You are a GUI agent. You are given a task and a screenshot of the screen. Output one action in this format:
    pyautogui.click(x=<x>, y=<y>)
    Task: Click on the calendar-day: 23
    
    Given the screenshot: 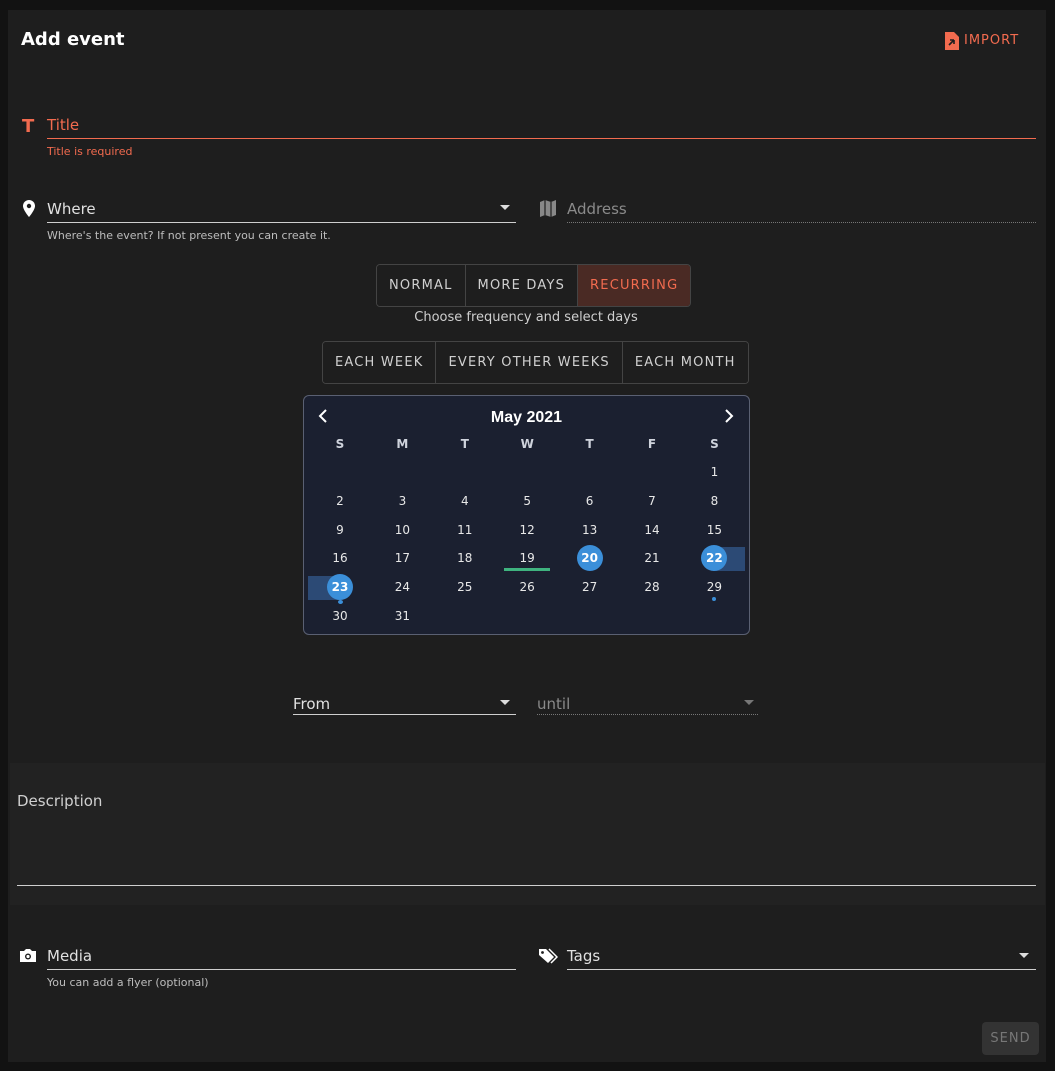 What is the action you would take?
    pyautogui.click(x=340, y=587)
    